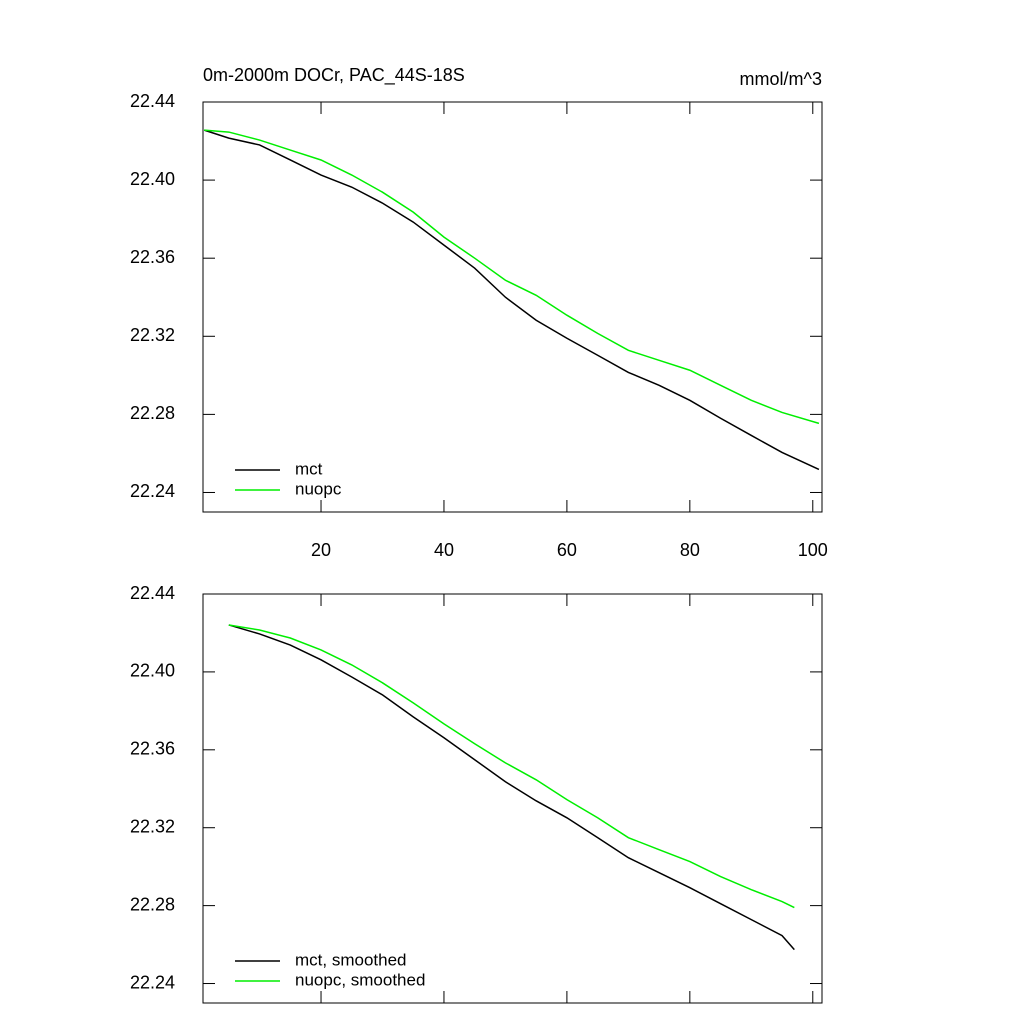  I want to click on x-tick-label: 100, so click(813, 550).